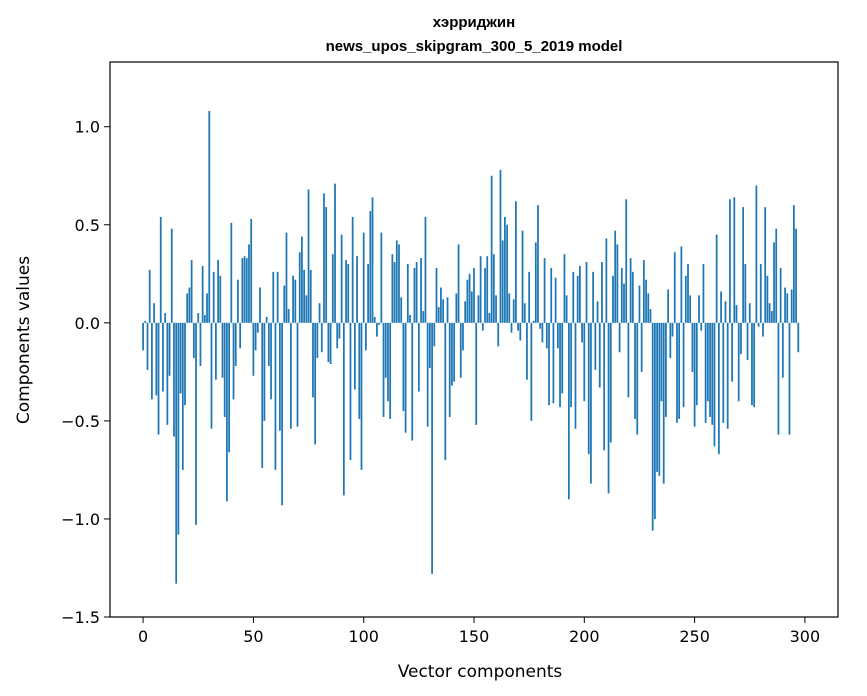 The width and height of the screenshot is (867, 696). Describe the element at coordinates (363, 636) in the screenshot. I see `x-tick-label: 100` at that location.